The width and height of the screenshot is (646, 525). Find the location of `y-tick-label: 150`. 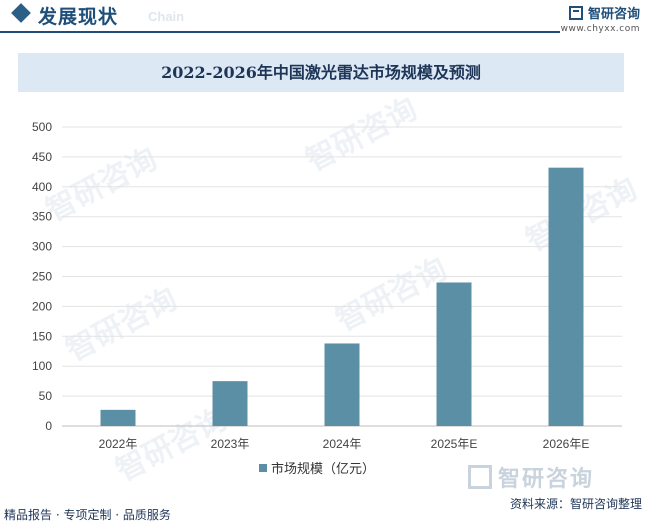

y-tick-label: 150 is located at coordinates (42, 336).